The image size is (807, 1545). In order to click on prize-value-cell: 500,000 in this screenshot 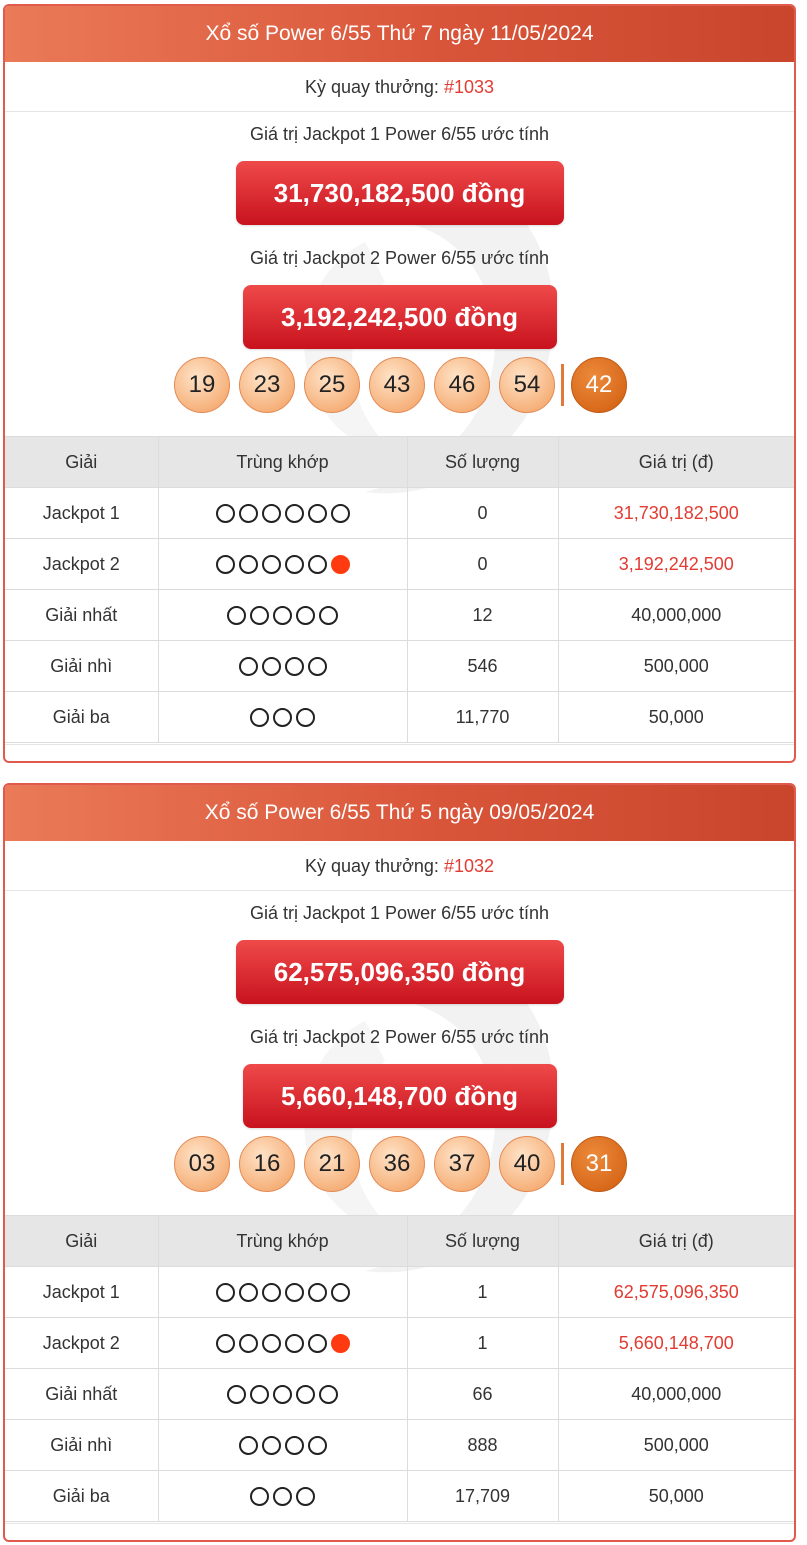, I will do `click(675, 1445)`.